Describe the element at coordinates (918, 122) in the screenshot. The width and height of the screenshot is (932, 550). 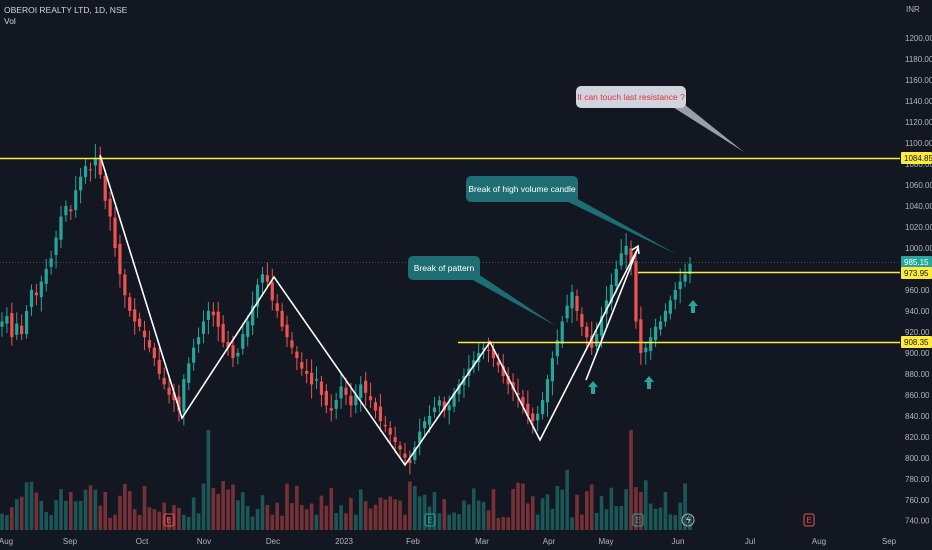
I see `price-tick-label: 1120.00` at that location.